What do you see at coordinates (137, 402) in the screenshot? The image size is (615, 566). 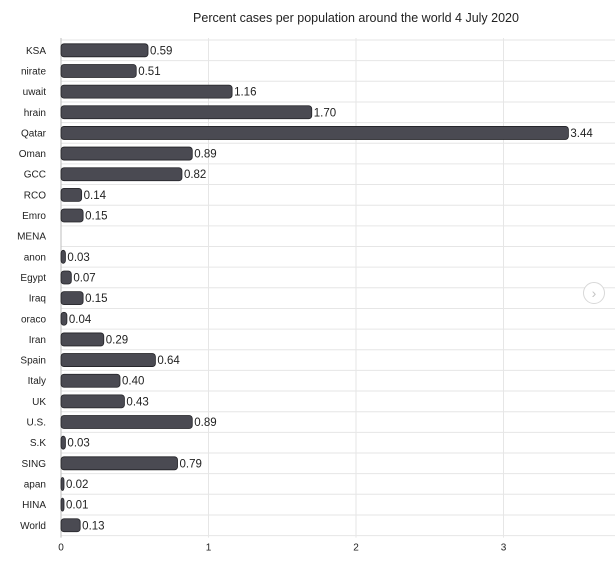 I see `value-label: 0.43` at bounding box center [137, 402].